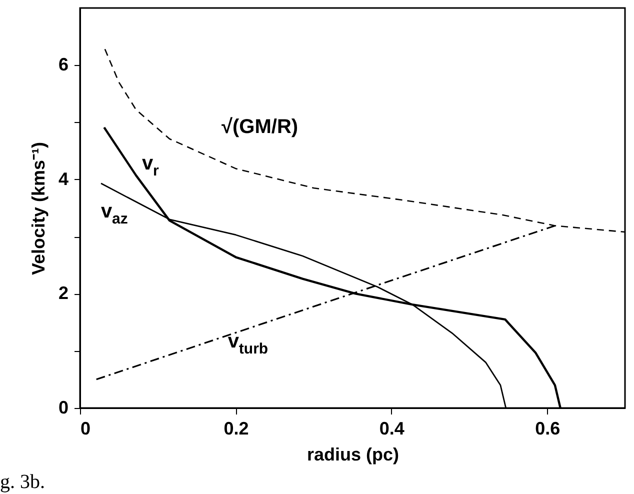 This screenshot has width=634, height=494. Describe the element at coordinates (391, 428) in the screenshot. I see `x-tick-label: 0.4` at that location.